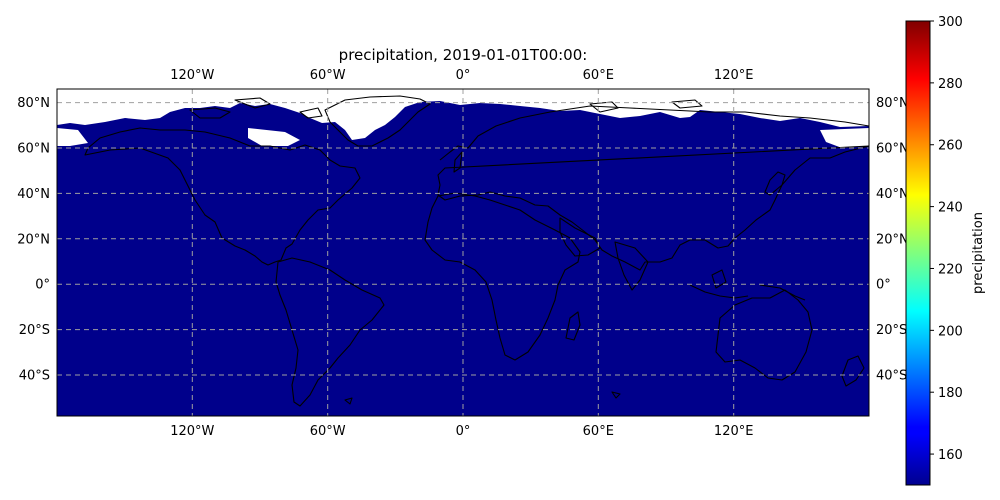  What do you see at coordinates (446, 108) in the screenshot?
I see `coastline-arctic-islands` at bounding box center [446, 108].